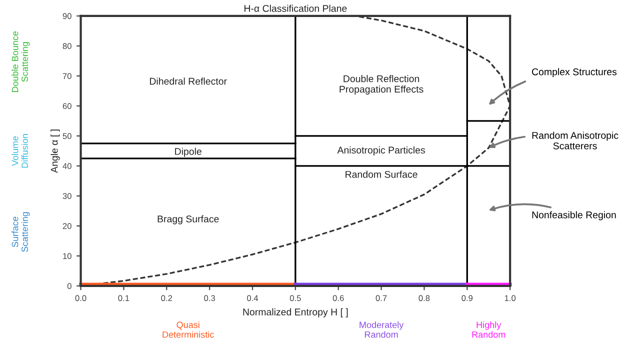  Describe the element at coordinates (574, 215) in the screenshot. I see `text: Nonfeasible Region` at that location.